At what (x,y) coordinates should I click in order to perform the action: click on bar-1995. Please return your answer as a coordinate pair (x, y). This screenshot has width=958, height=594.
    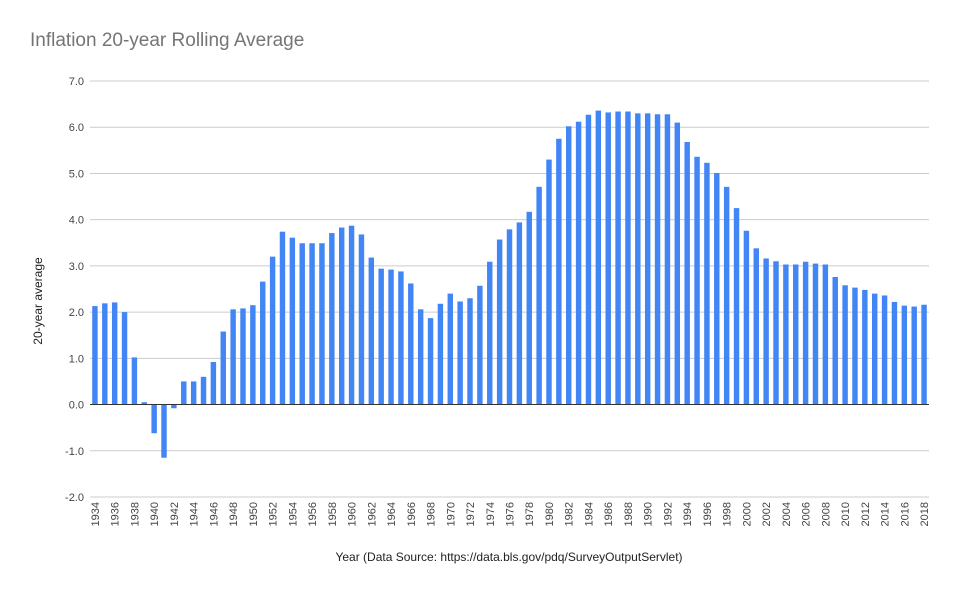
    Looking at the image, I should click on (697, 280).